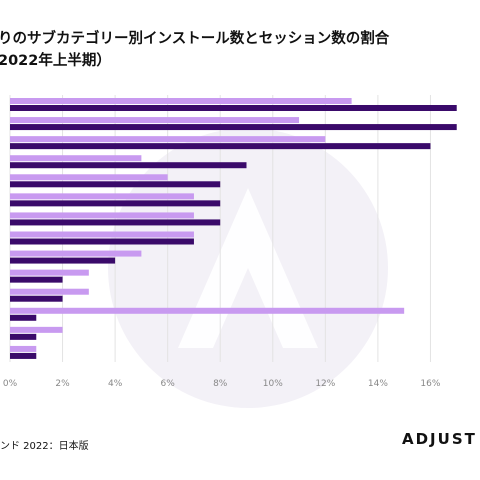  What do you see at coordinates (220, 384) in the screenshot?
I see `x-tick-label: 8%` at bounding box center [220, 384].